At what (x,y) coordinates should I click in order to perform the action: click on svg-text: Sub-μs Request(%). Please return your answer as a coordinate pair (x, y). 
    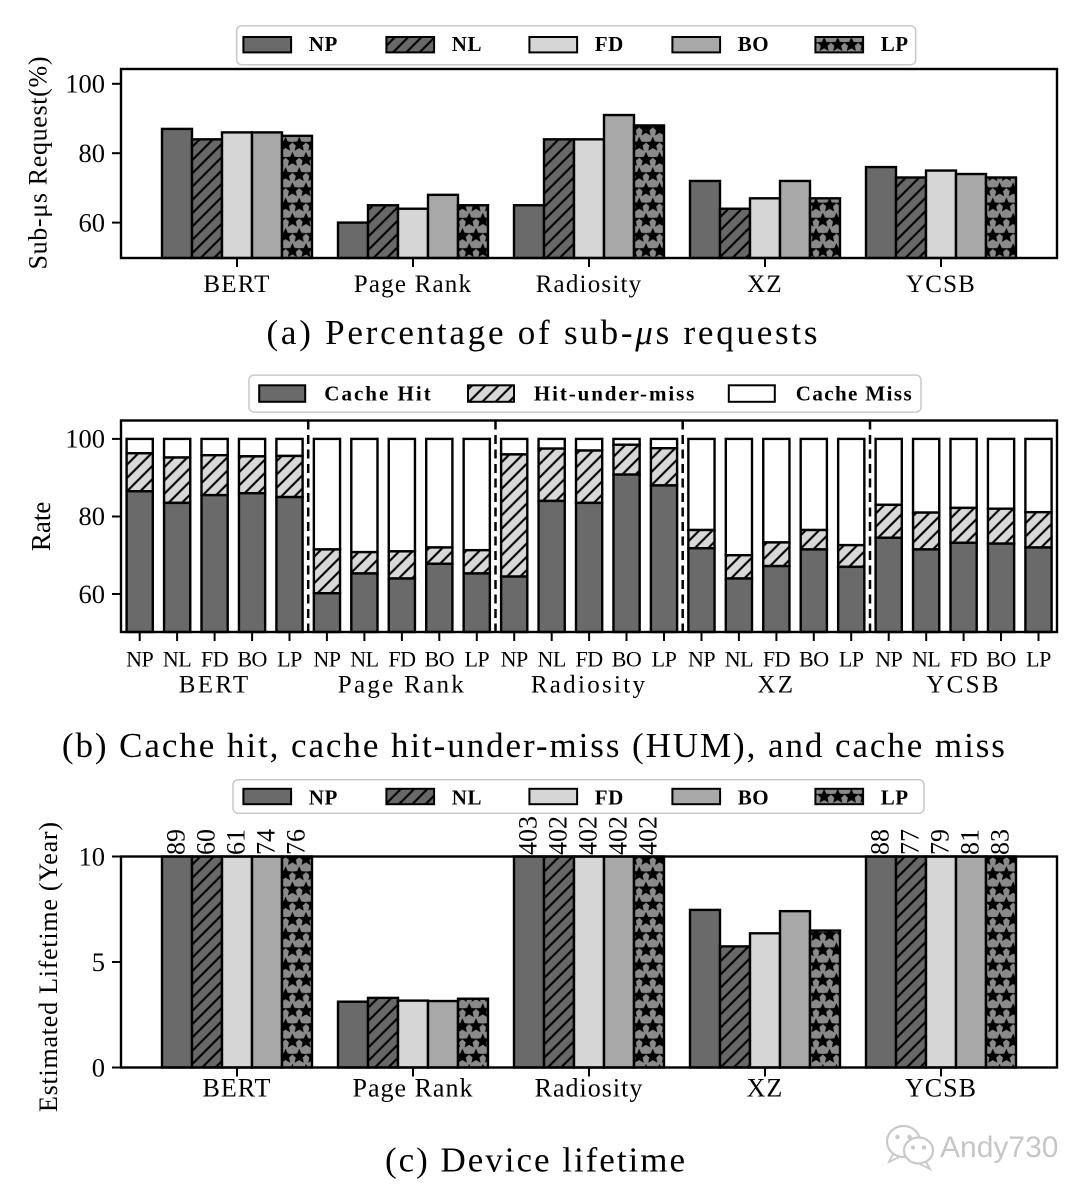
    Looking at the image, I should click on (37, 163).